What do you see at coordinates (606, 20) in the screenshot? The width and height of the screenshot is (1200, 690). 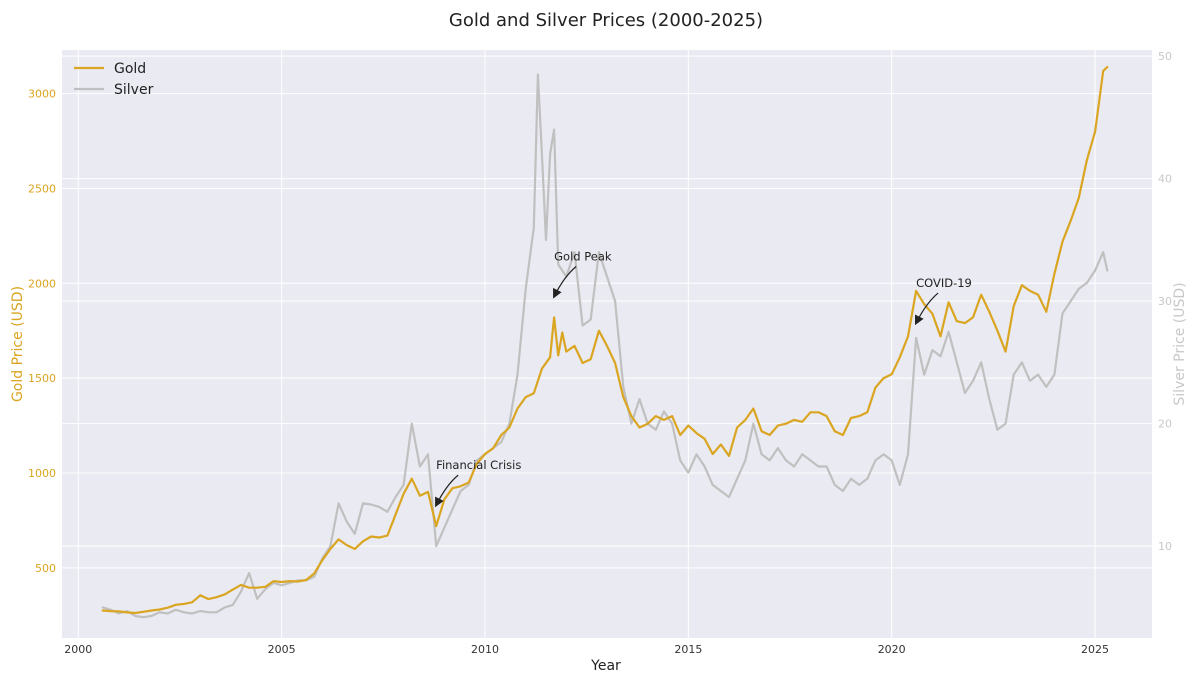 I see `chart-title: Gold and Silver Prices (2000-2025)` at bounding box center [606, 20].